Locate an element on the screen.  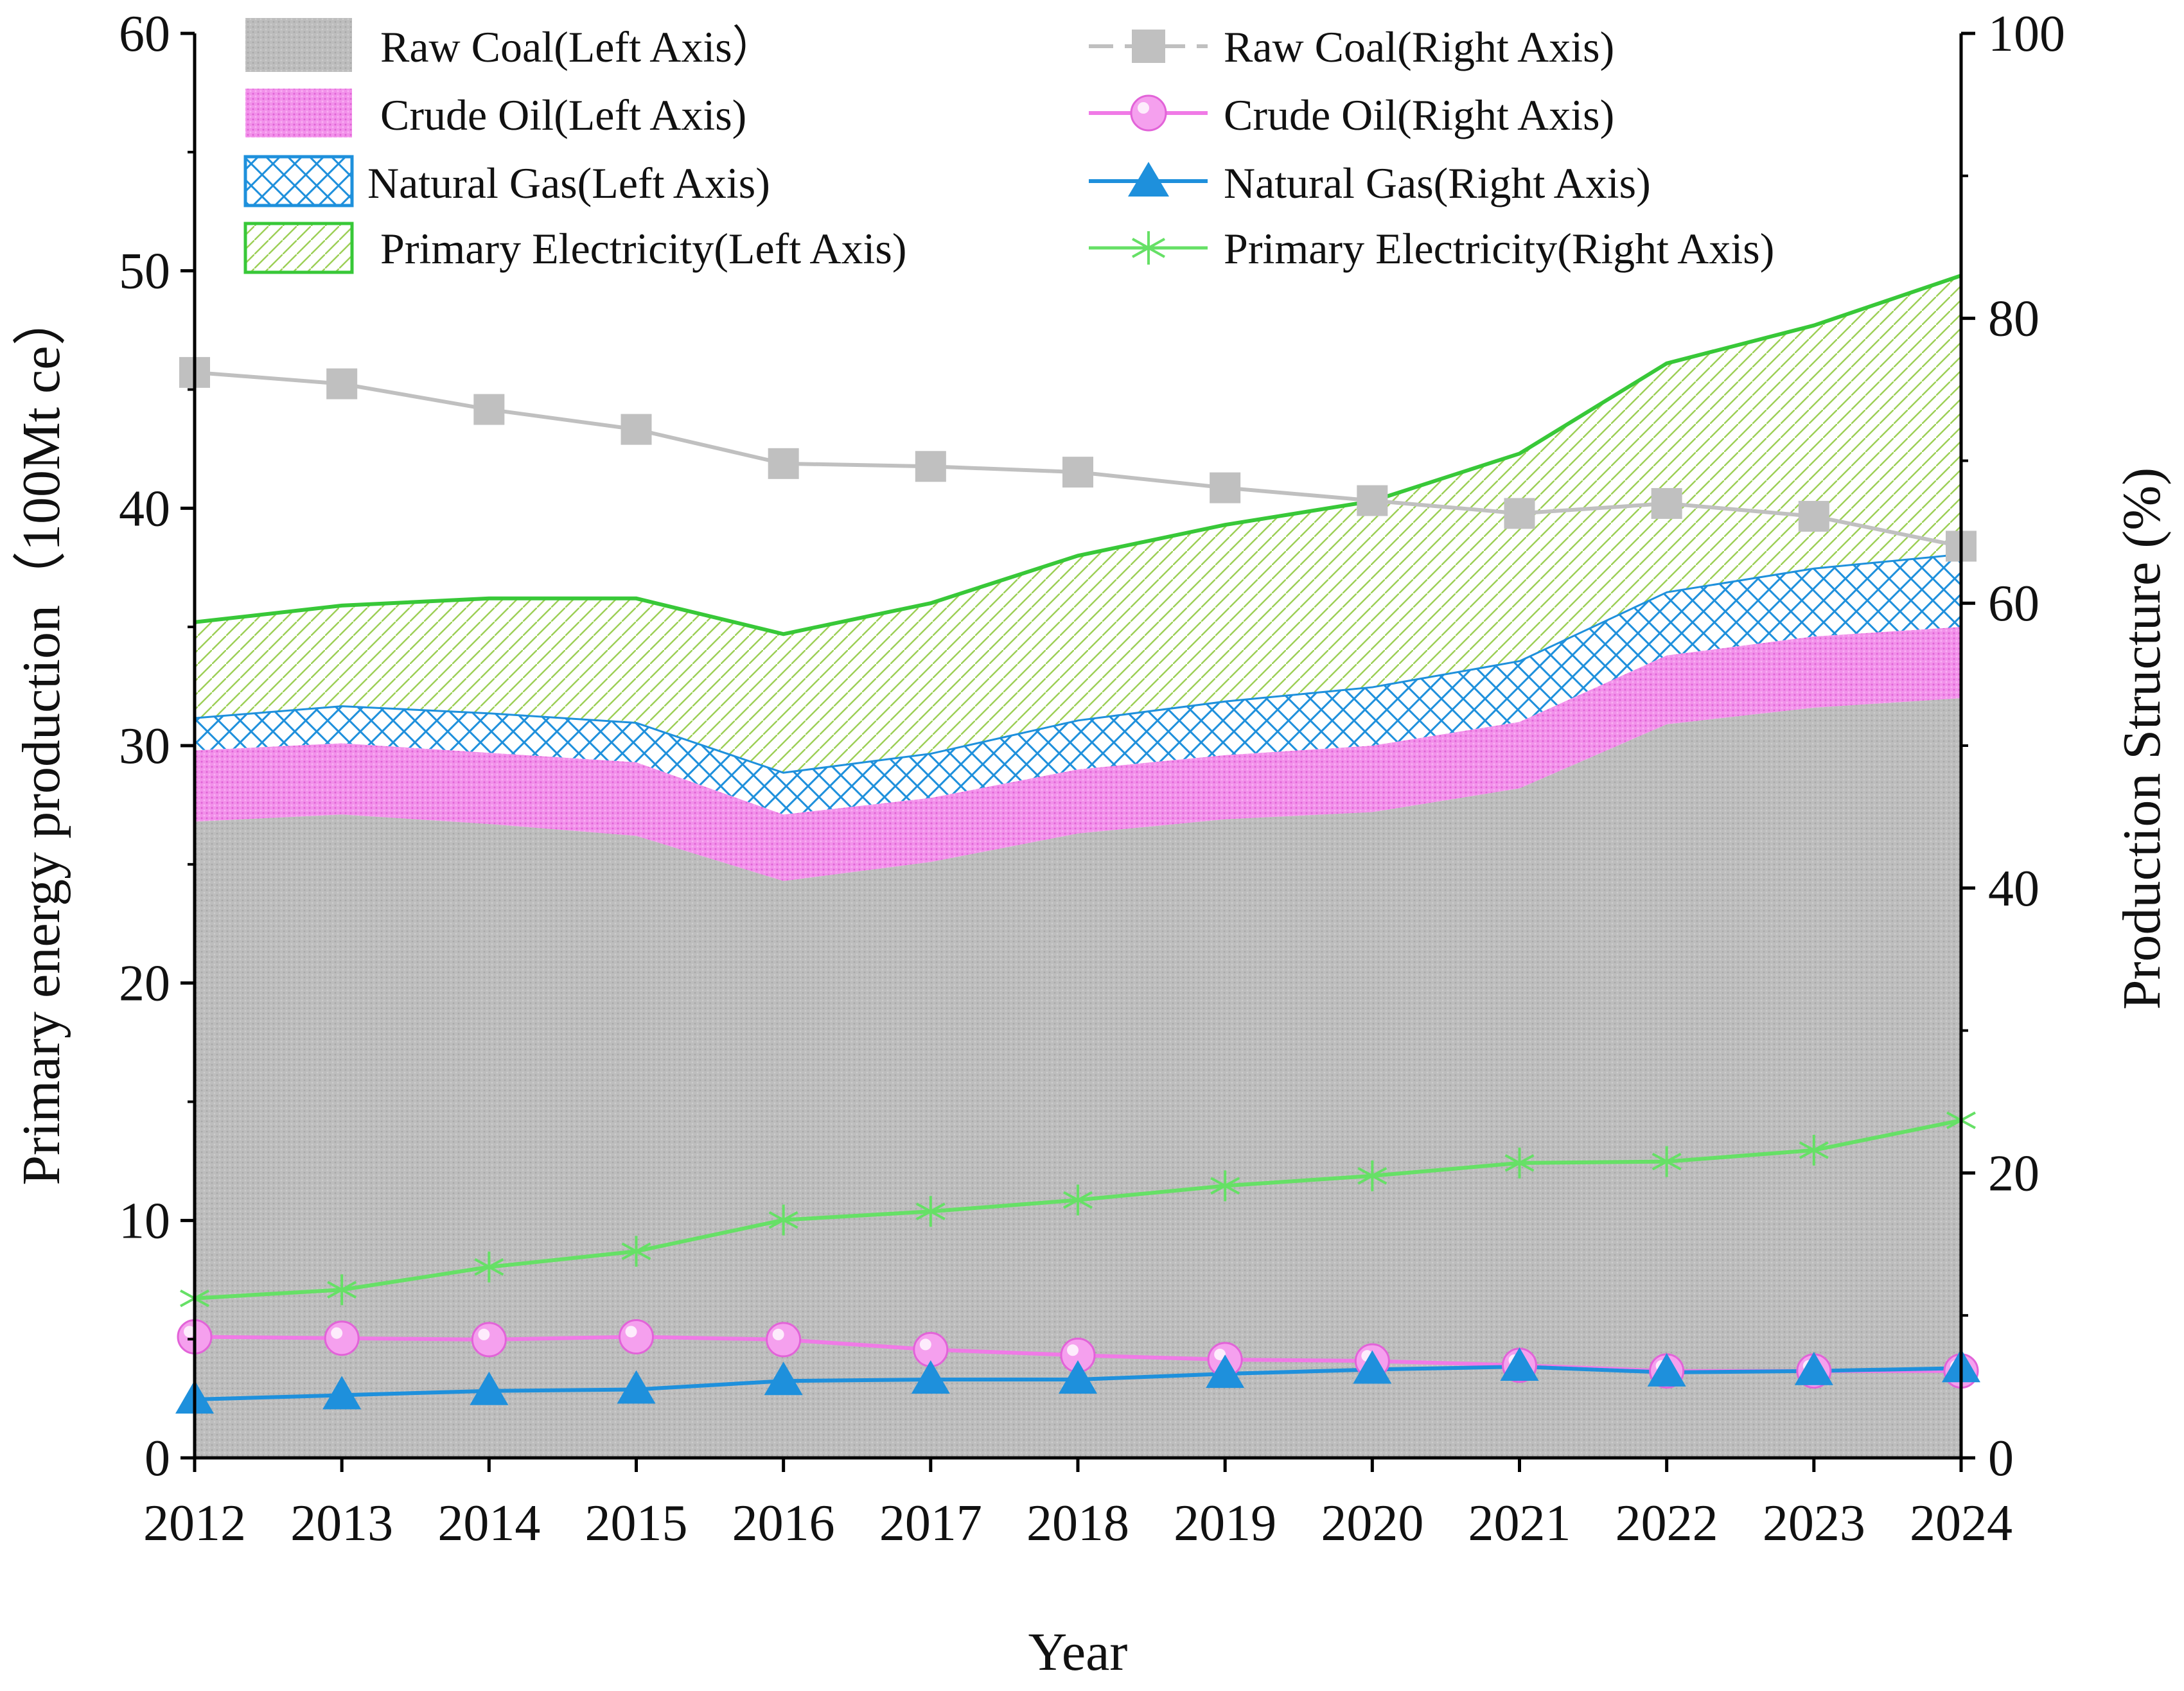
marker-crude-oil-right-axis-2016 is located at coordinates (784, 1340).